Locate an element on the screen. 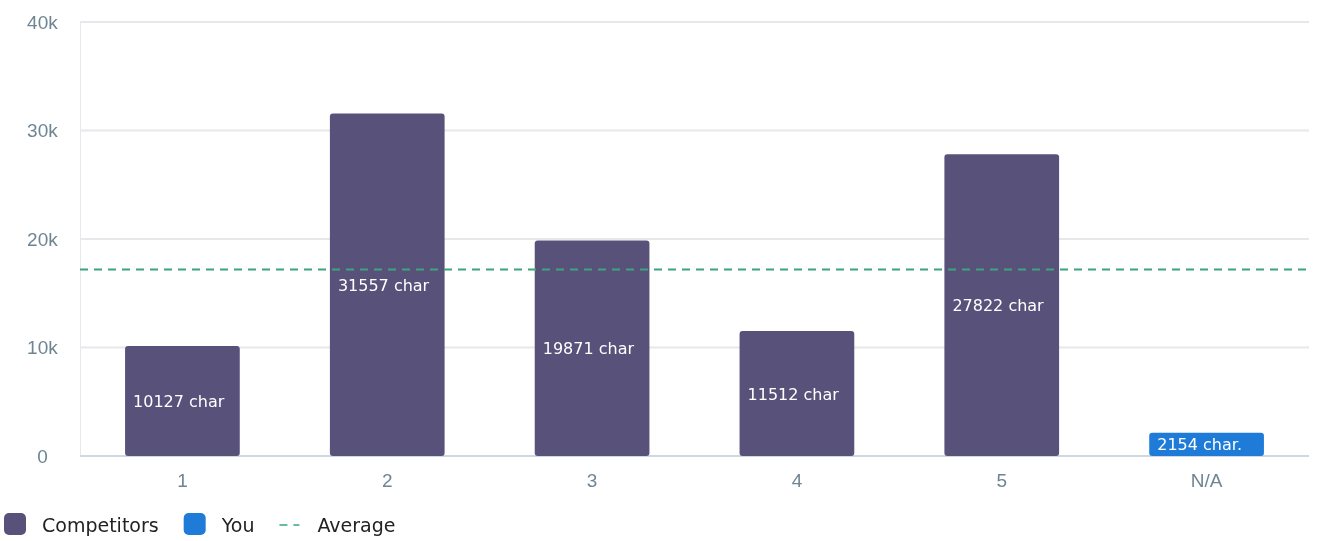 Image resolution: width=1331 pixels, height=541 pixels. data-label: 10127 char is located at coordinates (179, 402).